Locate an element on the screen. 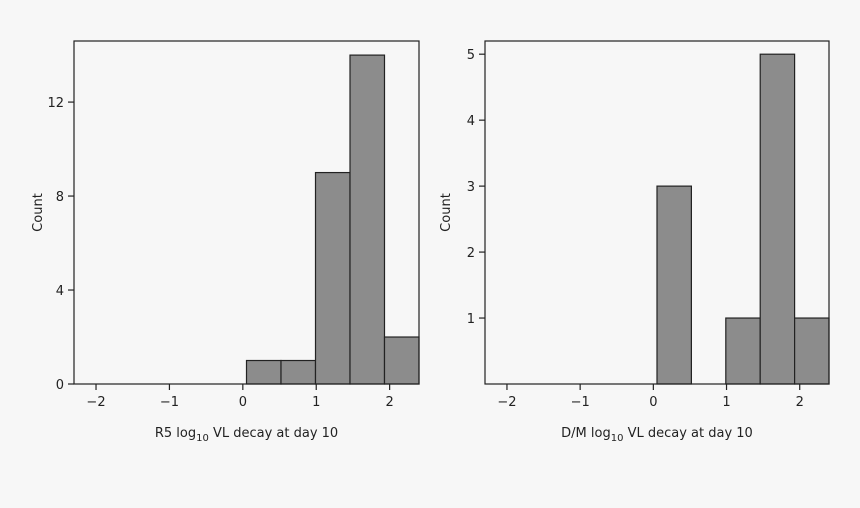 The width and height of the screenshot is (860, 508). x-axis-label: R5 log10 VL decay at day 10 is located at coordinates (246, 435).